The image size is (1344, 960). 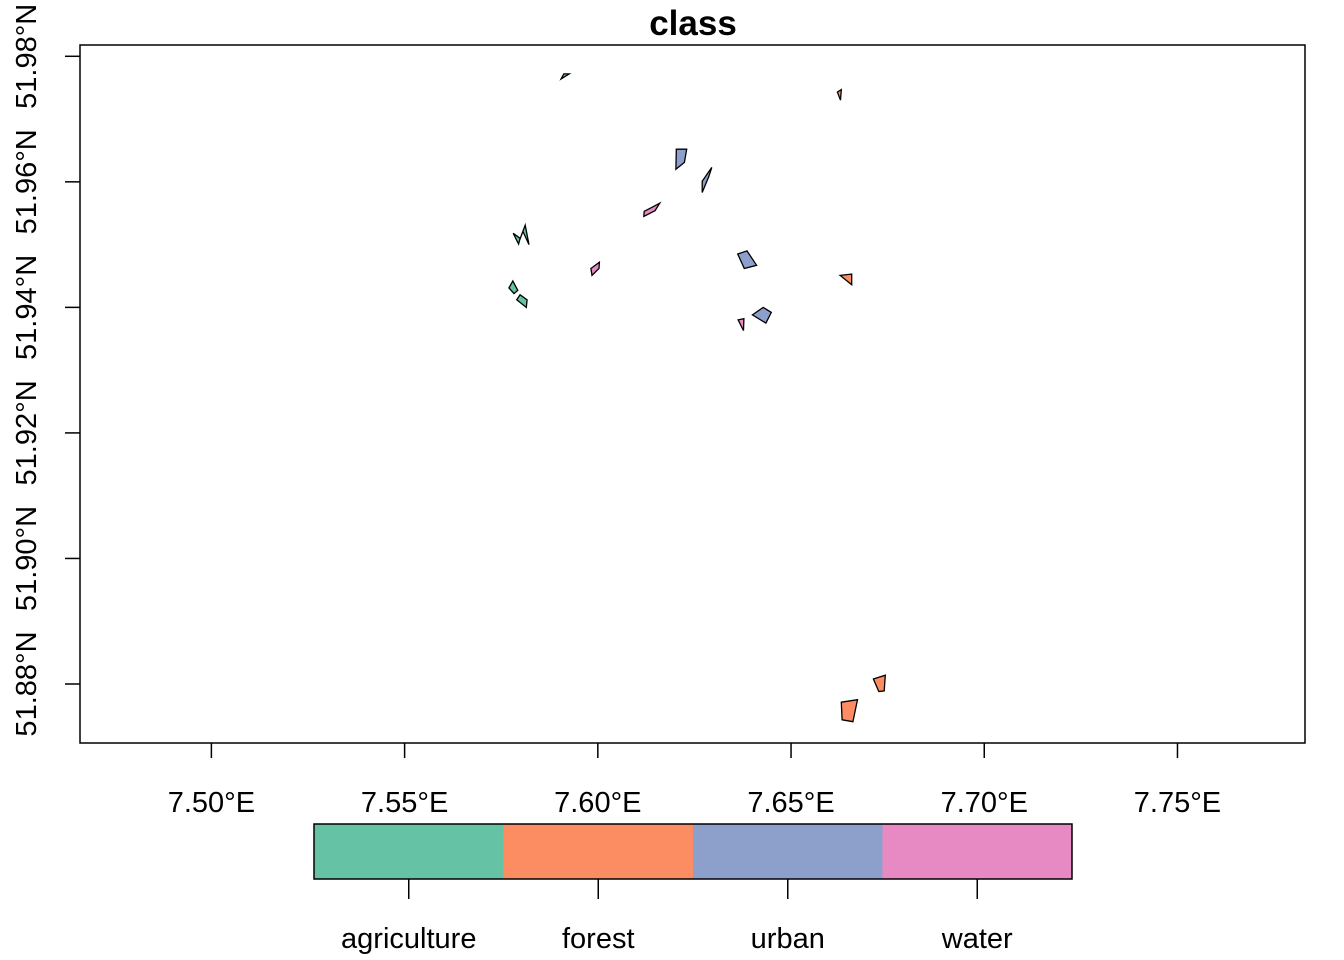 I want to click on x-axis: 7.50°E 7.55°E 7.60°E 7.65°E 7.70°E 7.75°E, so click(x=694, y=781).